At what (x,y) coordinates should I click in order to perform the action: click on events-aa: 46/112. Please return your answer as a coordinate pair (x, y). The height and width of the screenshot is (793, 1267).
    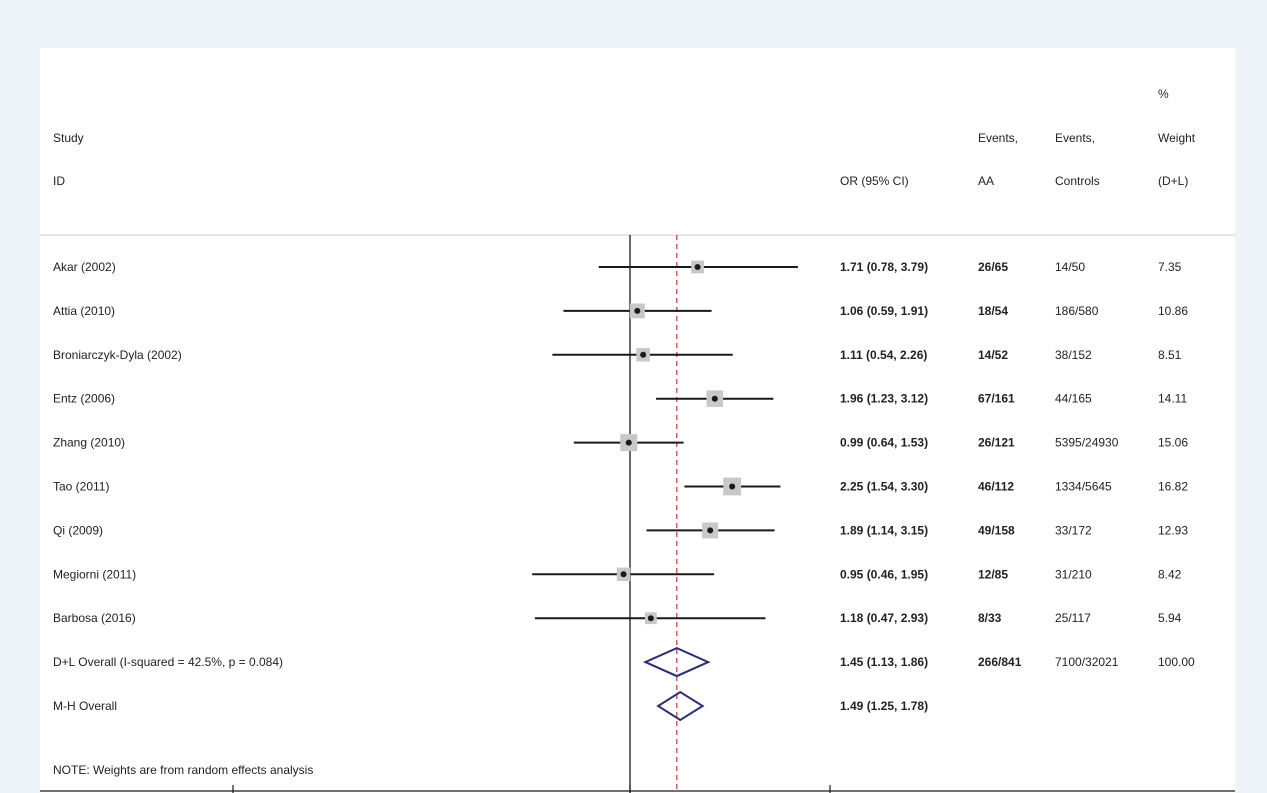
    Looking at the image, I should click on (996, 487).